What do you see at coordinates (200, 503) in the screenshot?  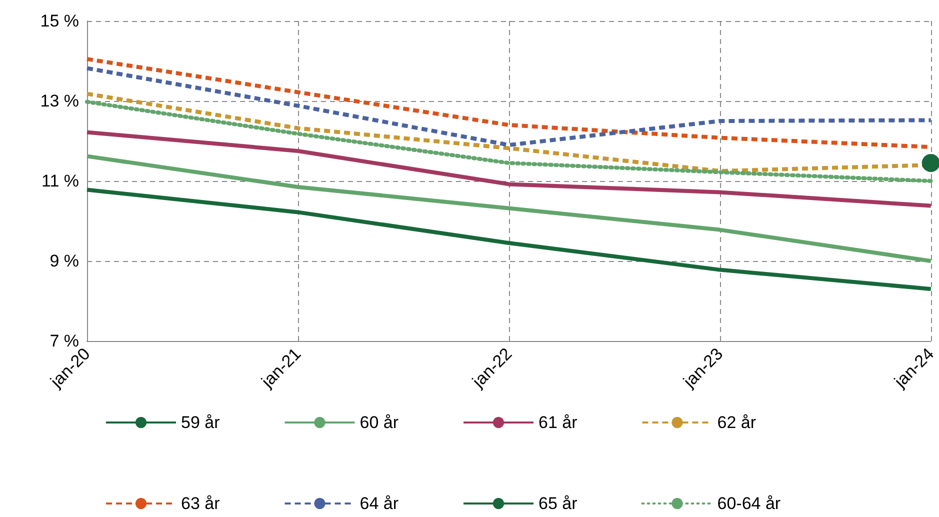 I see `legend-label: 63 år` at bounding box center [200, 503].